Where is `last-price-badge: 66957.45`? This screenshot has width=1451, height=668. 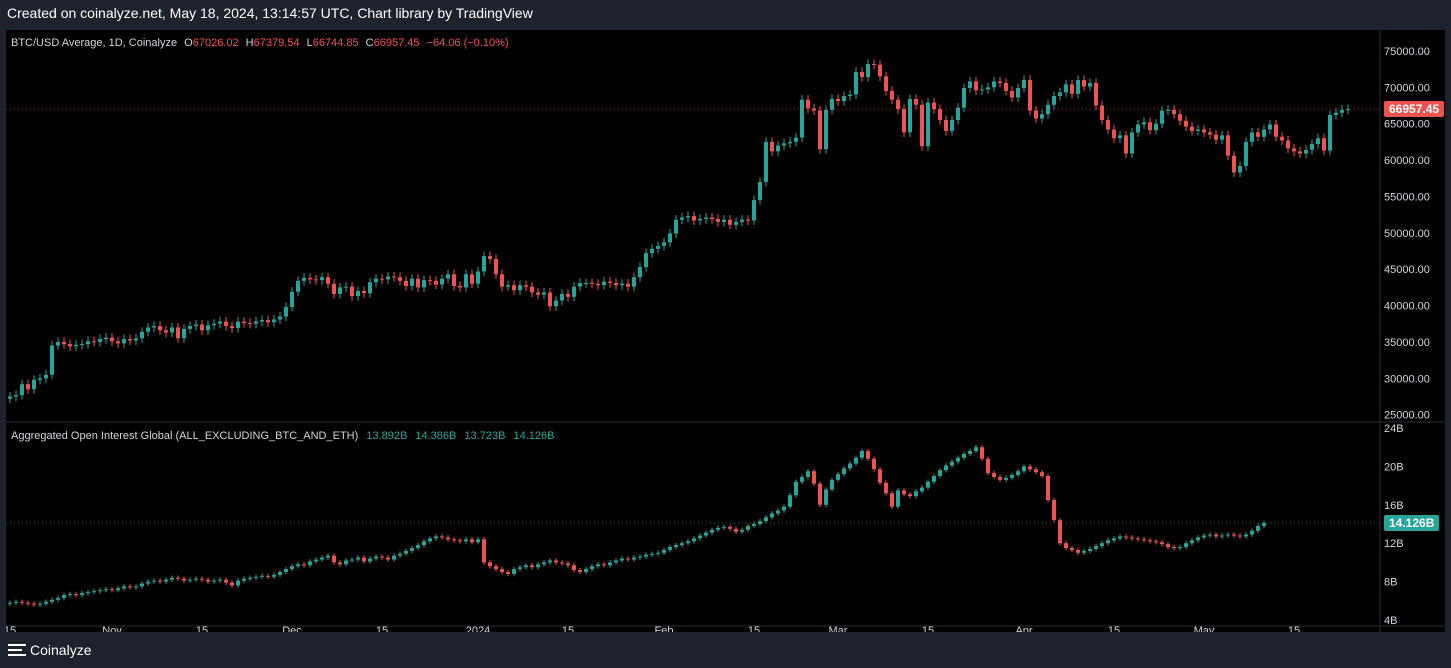 last-price-badge: 66957.45 is located at coordinates (1414, 109).